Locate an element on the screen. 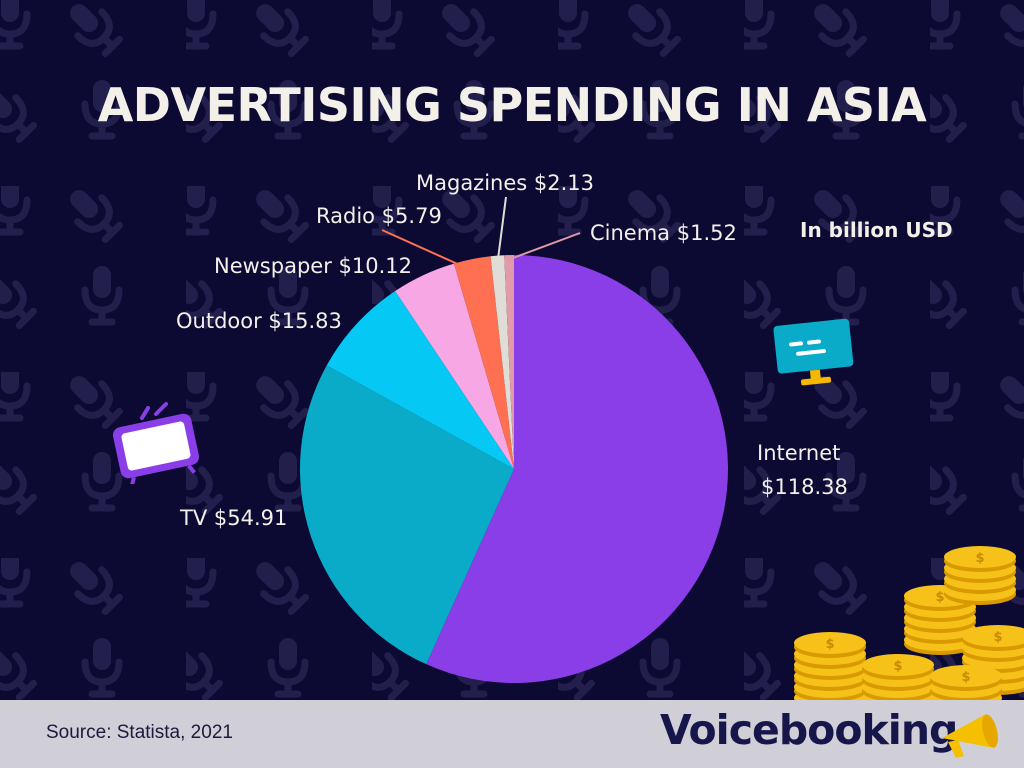 This screenshot has width=1024, height=768. pie-slice-tv is located at coordinates (407, 515).